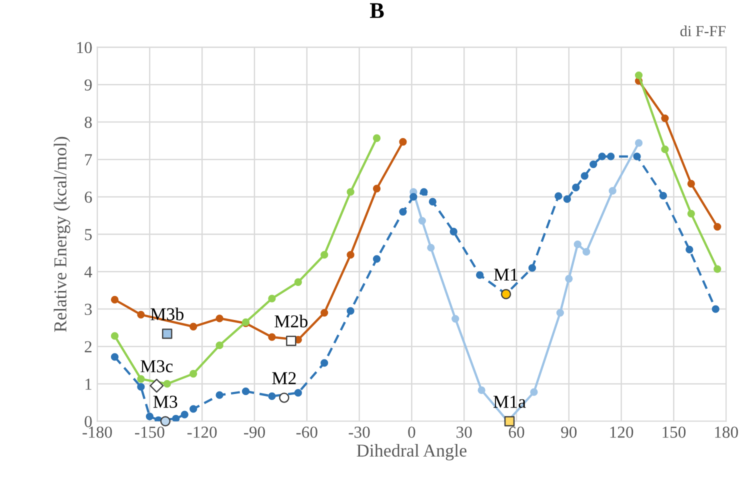 The image size is (754, 487). Describe the element at coordinates (506, 274) in the screenshot. I see `annotation: M1` at that location.